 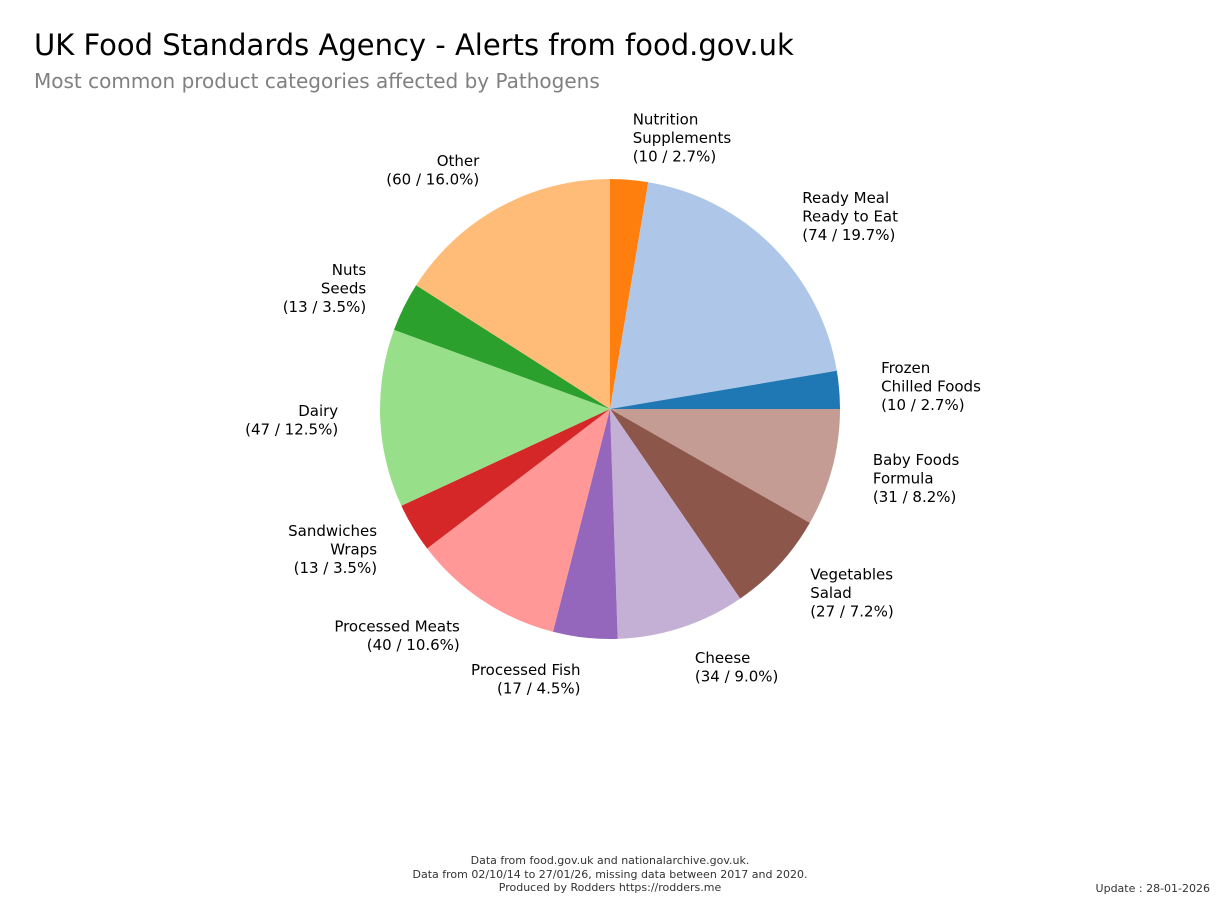 What do you see at coordinates (852, 612) in the screenshot?
I see `slice-label-line: (27 / 7.2%)` at bounding box center [852, 612].